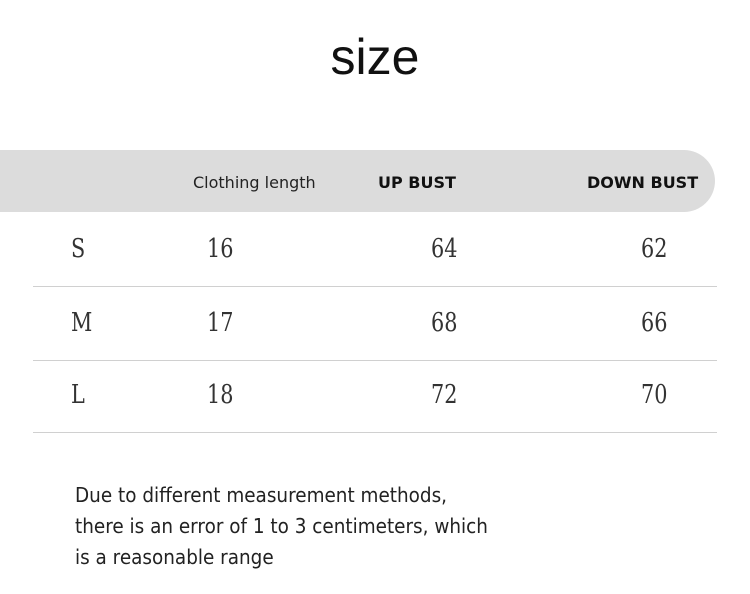  Describe the element at coordinates (220, 323) in the screenshot. I see `length-cell: 17` at that location.